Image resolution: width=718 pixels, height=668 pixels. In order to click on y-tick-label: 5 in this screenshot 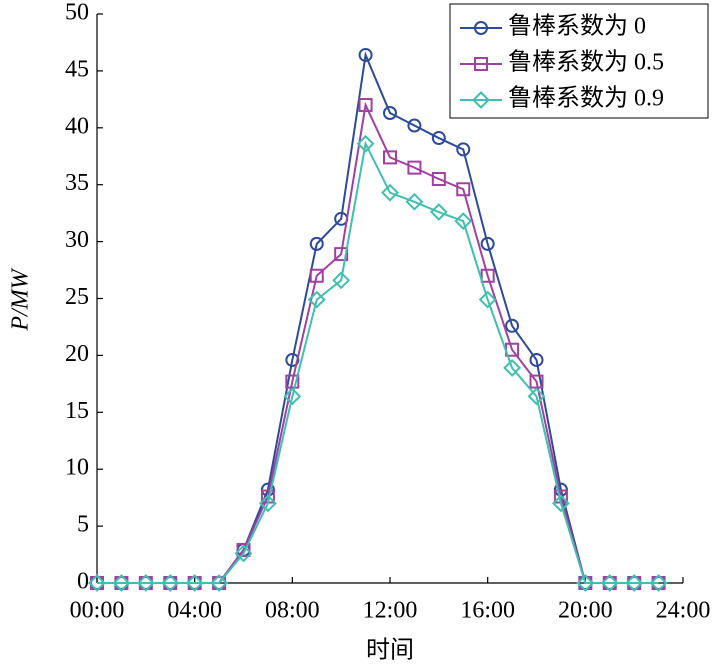, I will do `click(83, 525)`.